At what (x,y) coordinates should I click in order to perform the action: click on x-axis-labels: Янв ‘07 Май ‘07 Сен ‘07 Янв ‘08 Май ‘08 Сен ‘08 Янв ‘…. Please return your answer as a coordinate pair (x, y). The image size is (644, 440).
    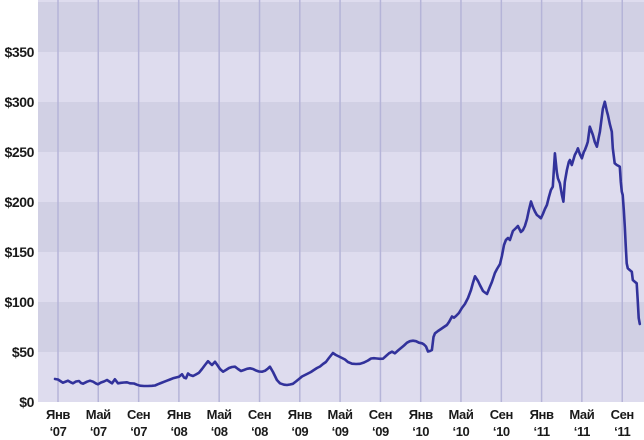
    Looking at the image, I should click on (340, 423).